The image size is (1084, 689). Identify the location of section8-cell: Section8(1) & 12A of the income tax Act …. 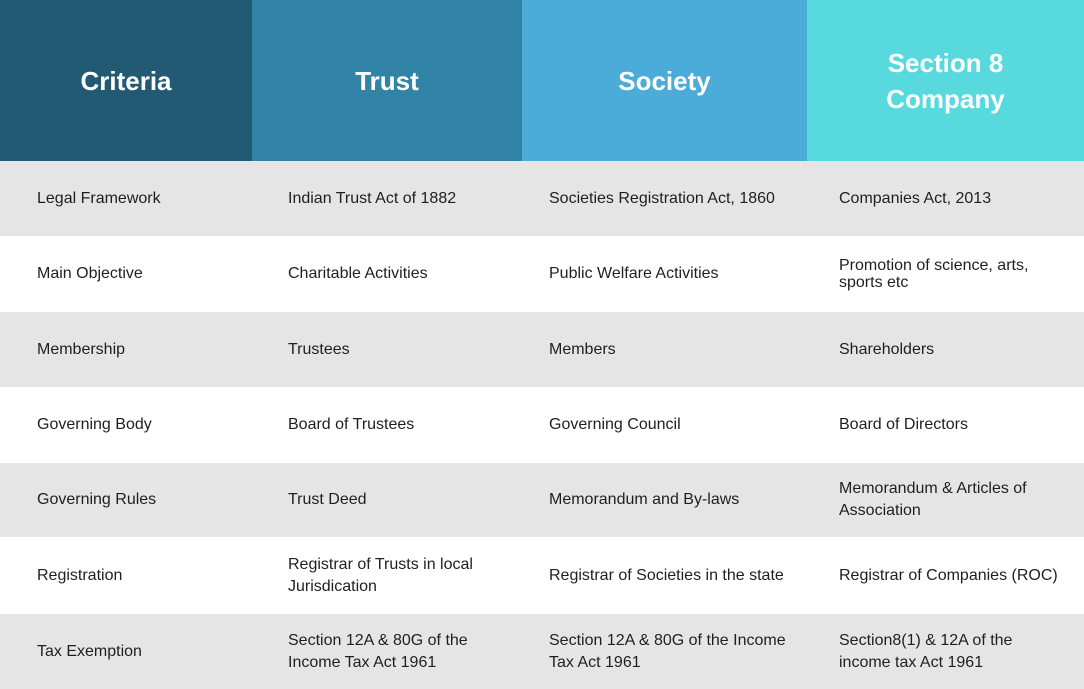
(926, 651).